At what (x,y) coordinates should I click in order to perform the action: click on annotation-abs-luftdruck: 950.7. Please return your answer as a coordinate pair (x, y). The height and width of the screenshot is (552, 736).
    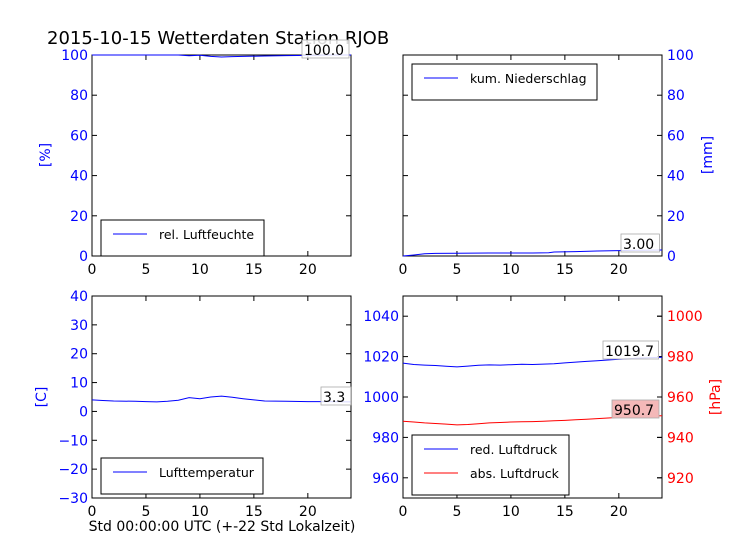
    Looking at the image, I should click on (634, 411).